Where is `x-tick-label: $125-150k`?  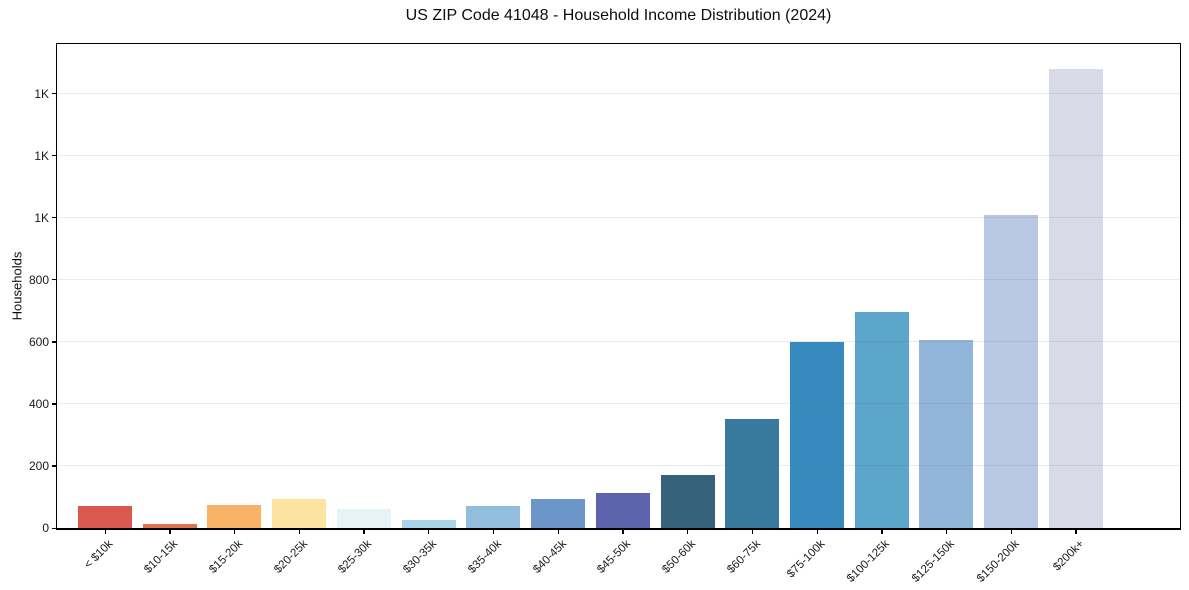 x-tick-label: $125-150k is located at coordinates (933, 561).